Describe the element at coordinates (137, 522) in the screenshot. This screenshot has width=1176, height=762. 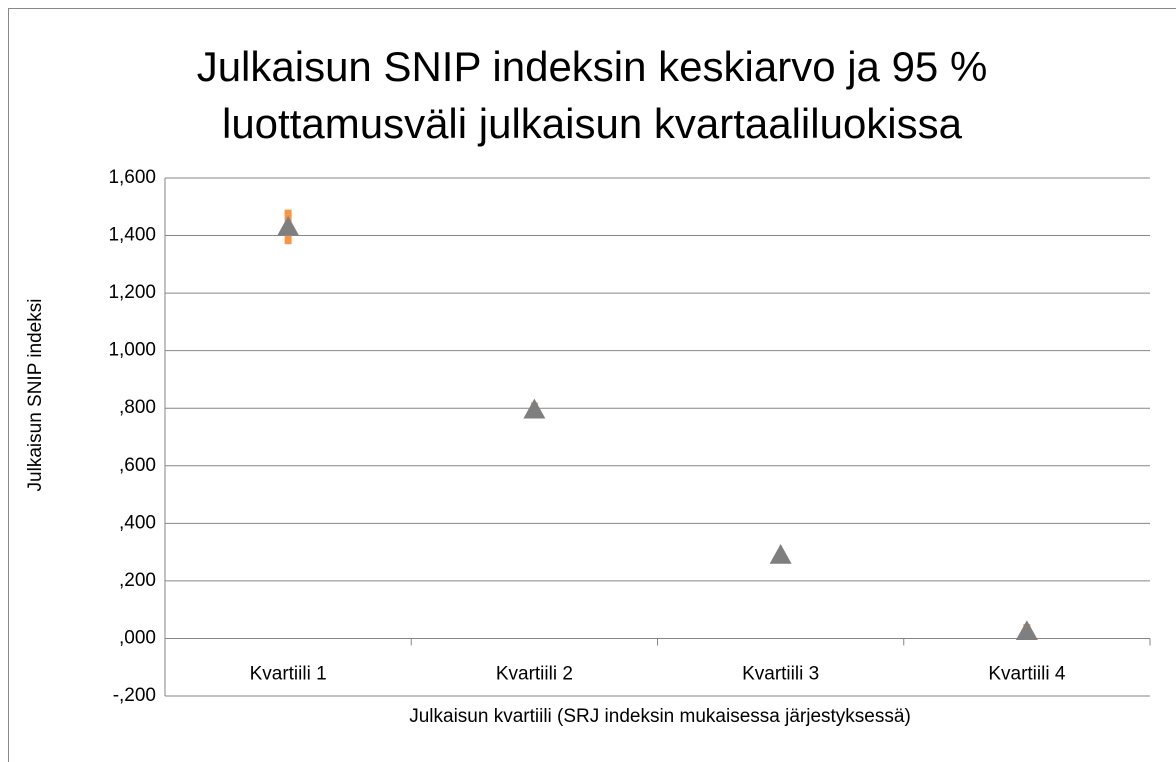
I see `y-tick-label: ,400` at that location.